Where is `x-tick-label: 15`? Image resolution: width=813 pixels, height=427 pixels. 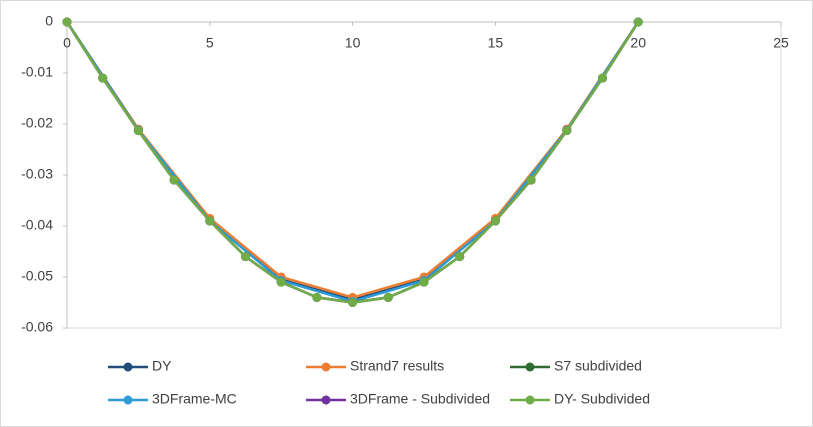 x-tick-label: 15 is located at coordinates (496, 43).